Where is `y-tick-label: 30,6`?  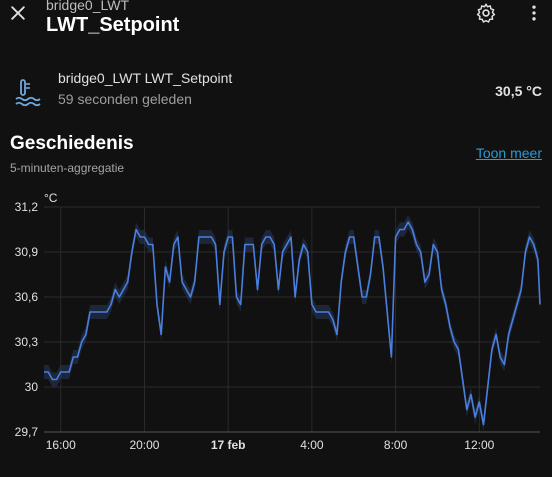 y-tick-label: 30,6 is located at coordinates (27, 297).